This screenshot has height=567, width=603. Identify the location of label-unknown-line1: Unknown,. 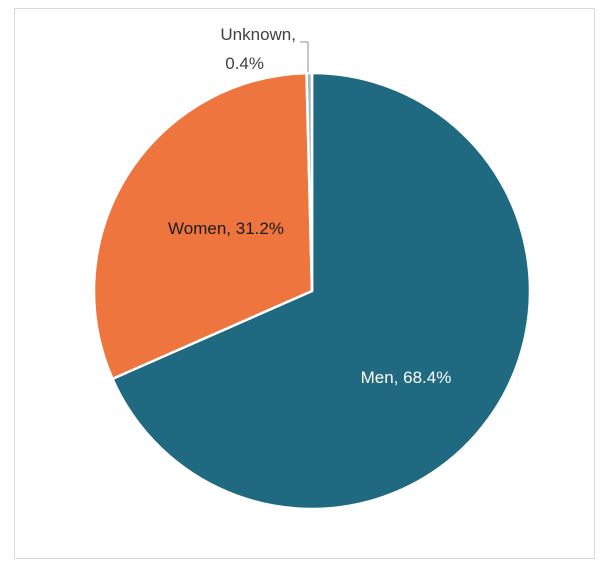
(258, 34).